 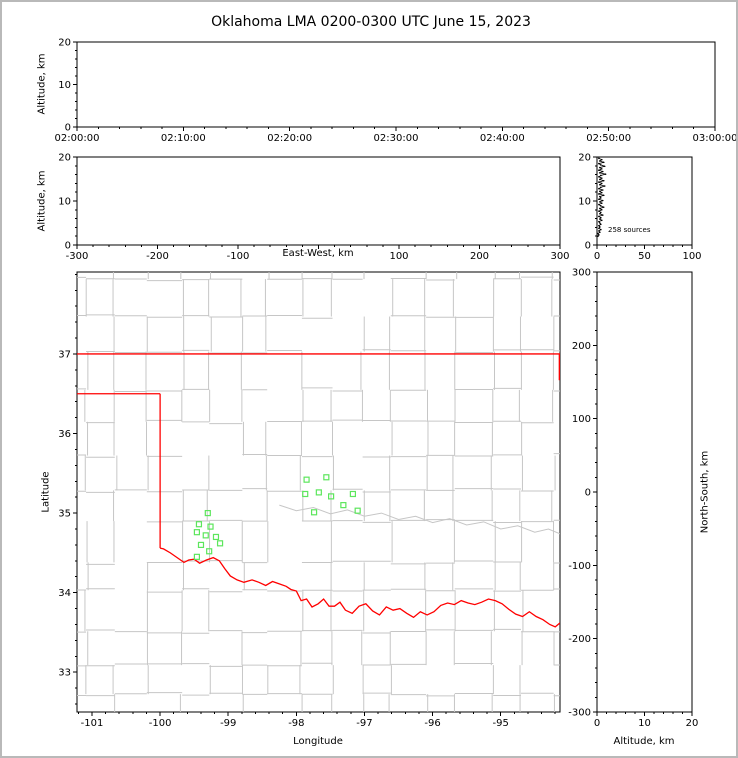 What do you see at coordinates (501, 723) in the screenshot?
I see `svg-text: -95` at bounding box center [501, 723].